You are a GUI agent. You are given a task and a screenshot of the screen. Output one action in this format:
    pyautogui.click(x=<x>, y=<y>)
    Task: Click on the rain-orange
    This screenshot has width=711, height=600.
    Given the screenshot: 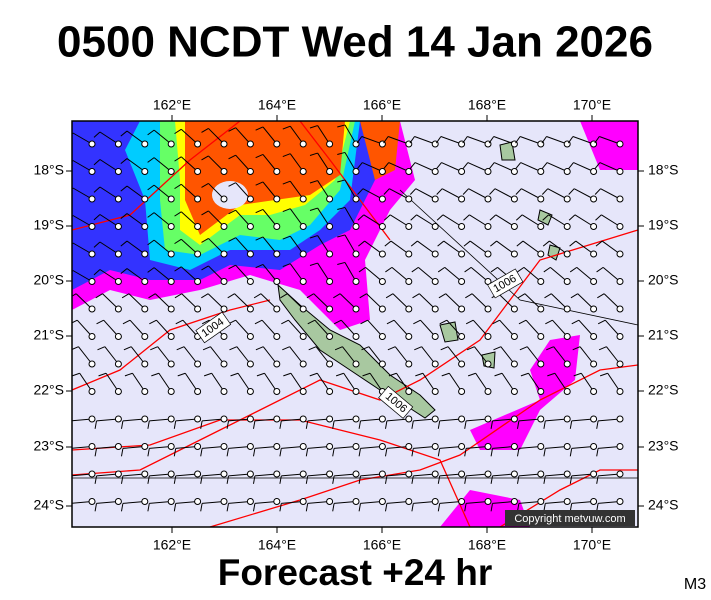 What is the action you would take?
    pyautogui.click(x=292, y=178)
    